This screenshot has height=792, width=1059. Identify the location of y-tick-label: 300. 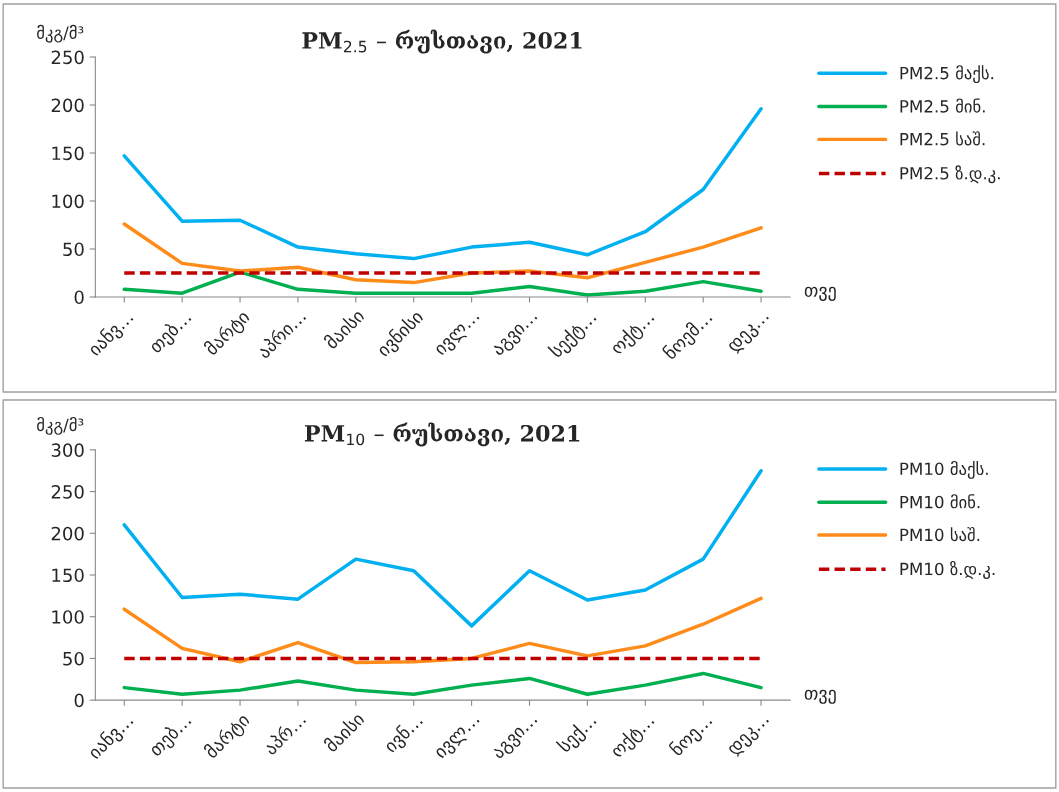
(67, 450).